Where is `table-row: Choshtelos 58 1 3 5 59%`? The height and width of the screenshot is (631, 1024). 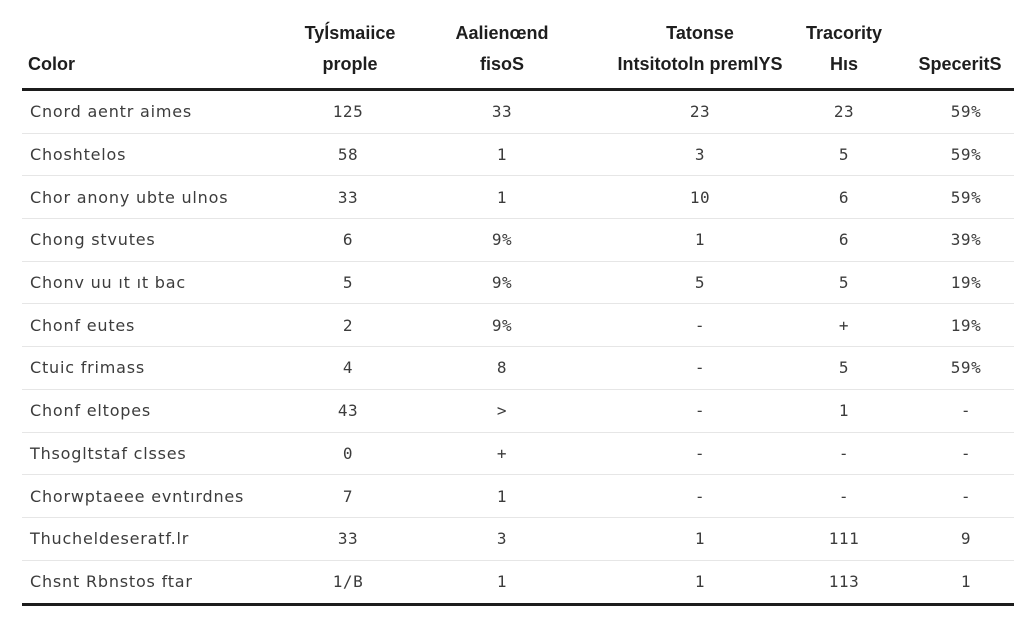 table-row: Choshtelos 58 1 3 5 59% is located at coordinates (518, 155).